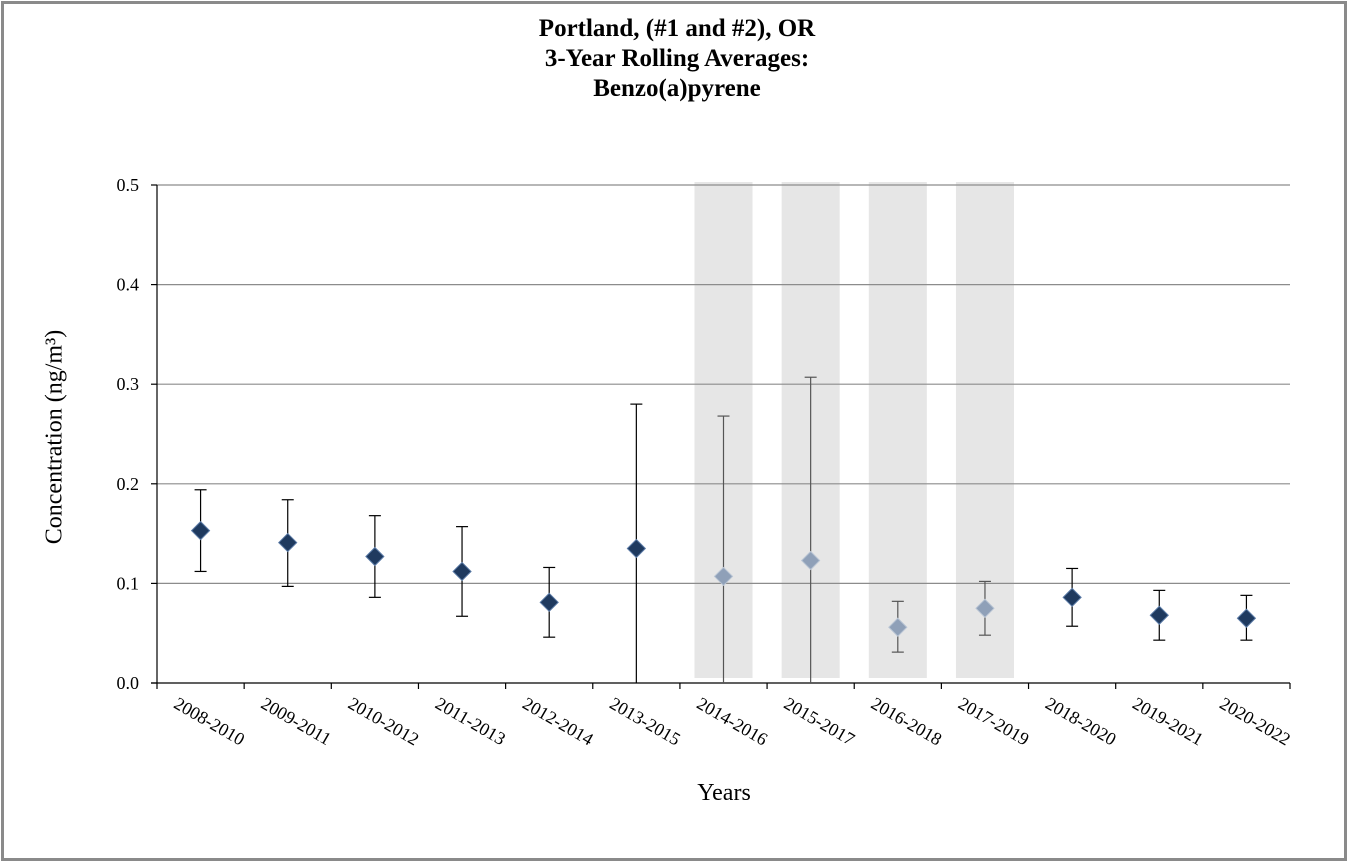 This screenshot has width=1354, height=861. Describe the element at coordinates (1081, 721) in the screenshot. I see `x-tick-label-10: 2018-2020` at that location.